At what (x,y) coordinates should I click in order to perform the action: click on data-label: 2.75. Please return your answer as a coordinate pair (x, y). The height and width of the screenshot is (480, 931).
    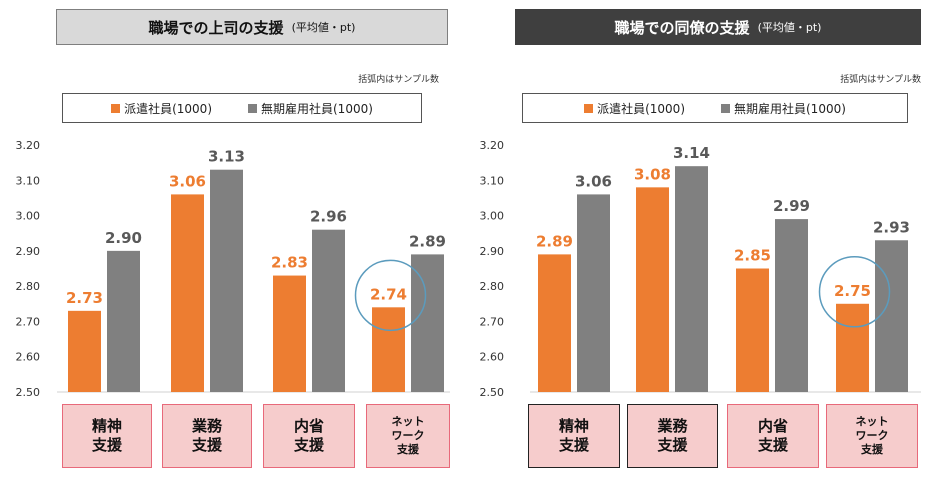
    Looking at the image, I should click on (852, 291).